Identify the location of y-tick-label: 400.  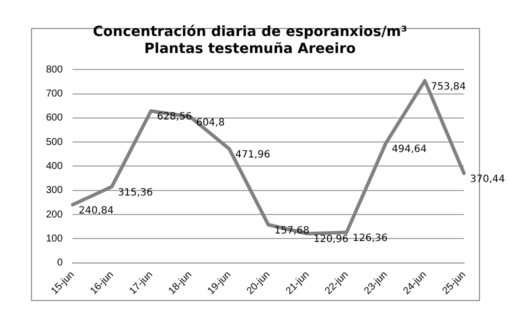
(55, 166).